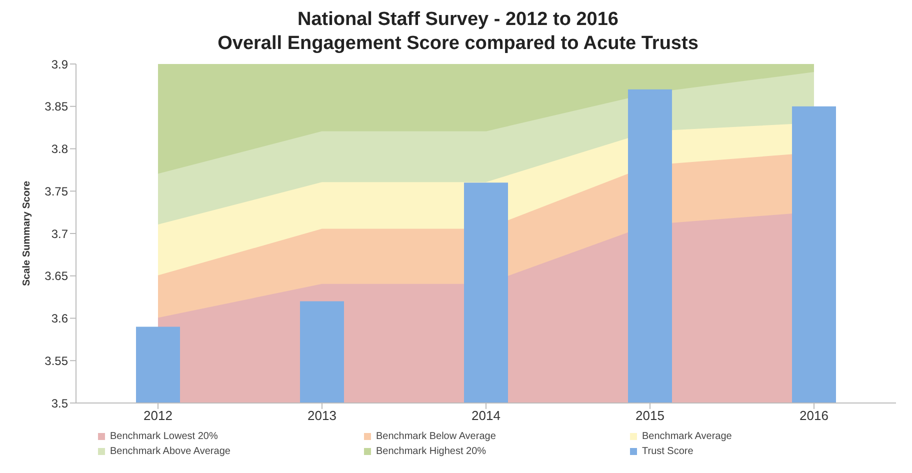  I want to click on legend-label: Trust Score, so click(668, 451).